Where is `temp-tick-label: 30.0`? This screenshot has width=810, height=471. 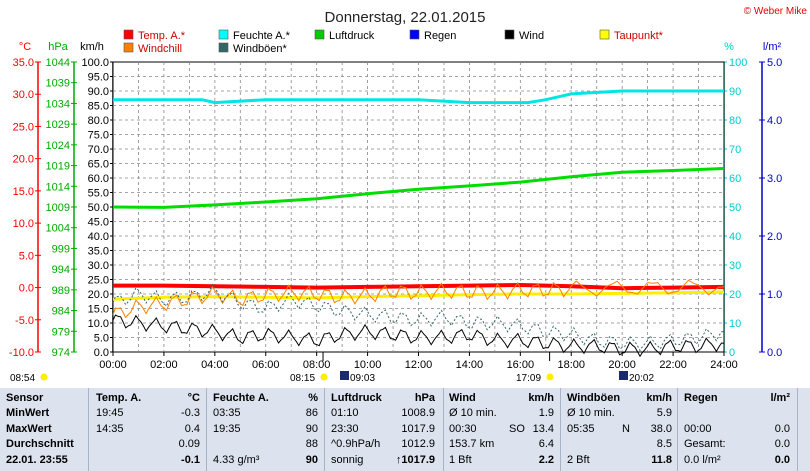
temp-tick-label: 30.0 is located at coordinates (23, 95).